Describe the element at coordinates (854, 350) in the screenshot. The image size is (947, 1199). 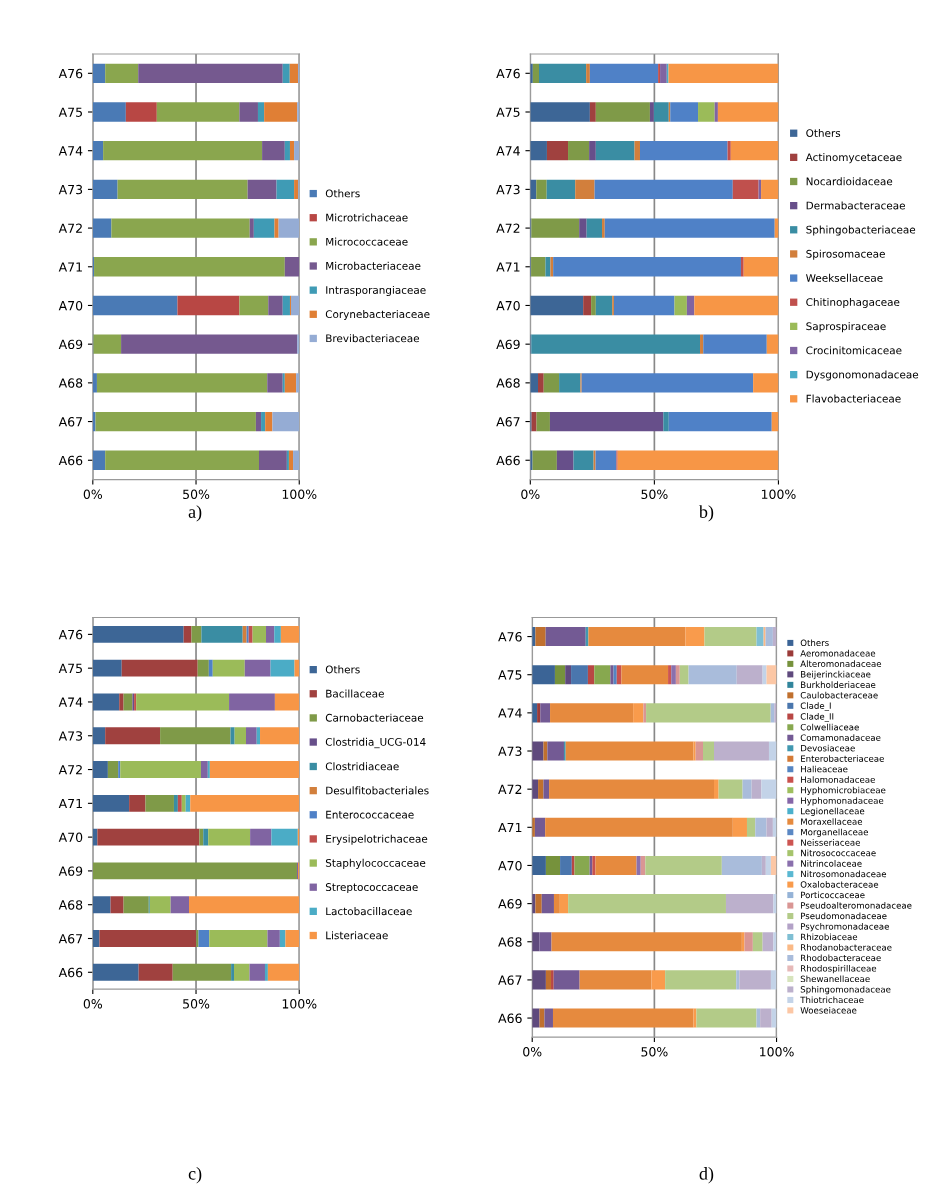
I see `legend-label: Crocinitomicaceae` at that location.